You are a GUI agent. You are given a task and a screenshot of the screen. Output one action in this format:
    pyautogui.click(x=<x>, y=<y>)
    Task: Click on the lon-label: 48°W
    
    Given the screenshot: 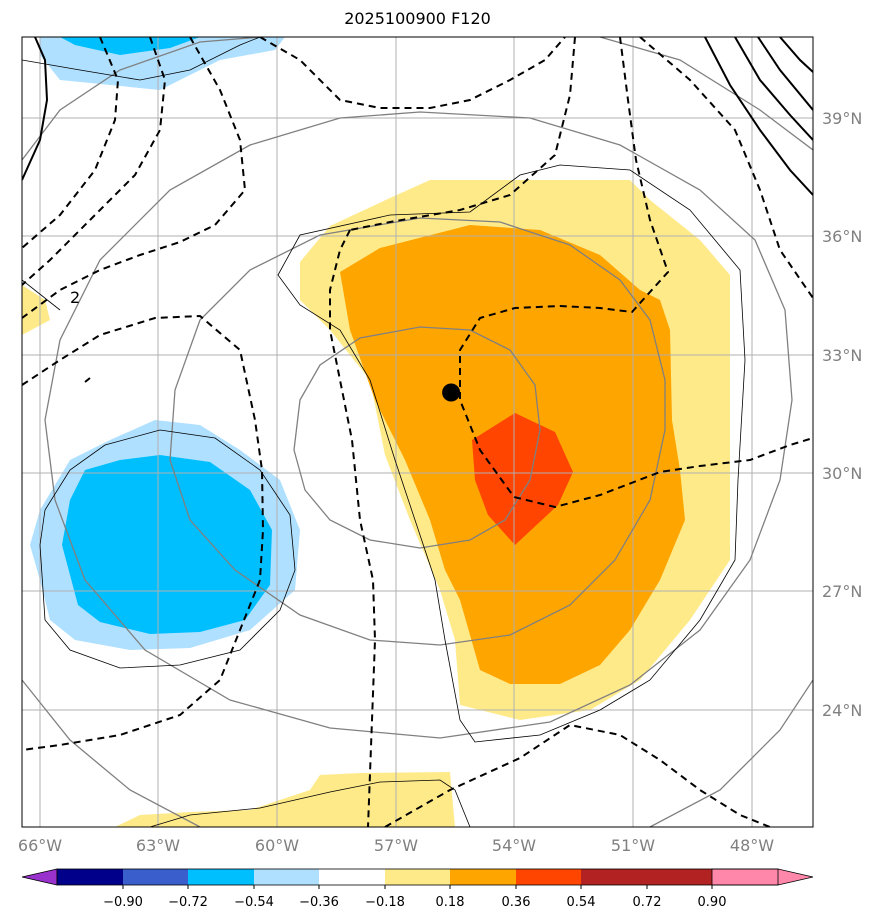 What is the action you would take?
    pyautogui.click(x=752, y=845)
    